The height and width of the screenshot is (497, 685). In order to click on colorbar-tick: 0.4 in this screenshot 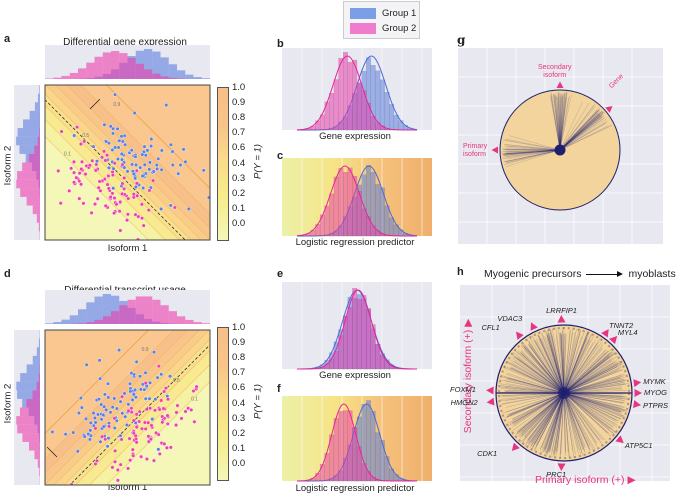, I will do `click(239, 163)`.